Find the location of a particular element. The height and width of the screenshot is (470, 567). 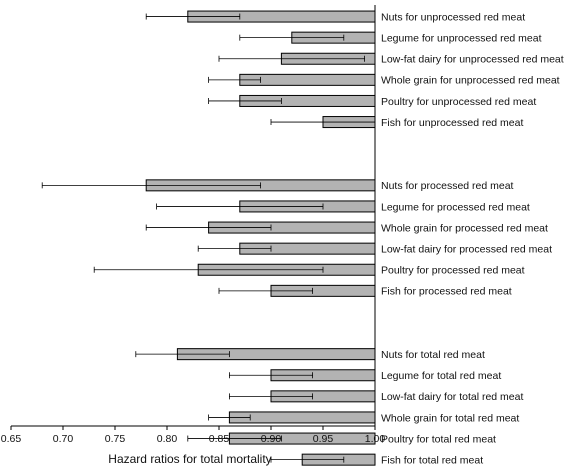

category-label: Low-fat dairy for total red meat is located at coordinates (452, 397).